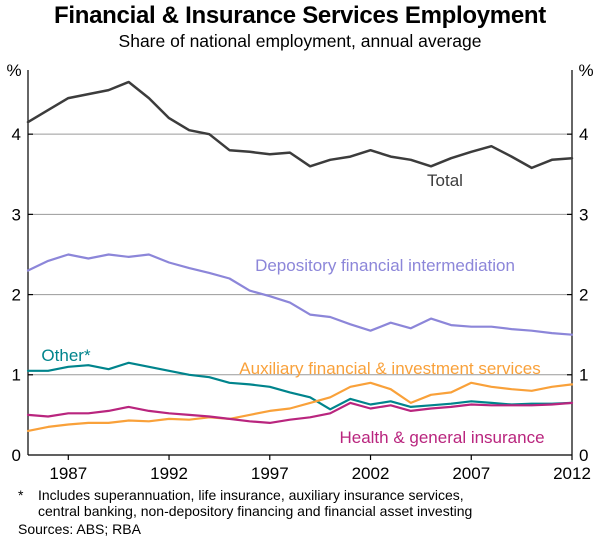 This screenshot has width=600, height=550. I want to click on svg-text: 1997, so click(270, 473).